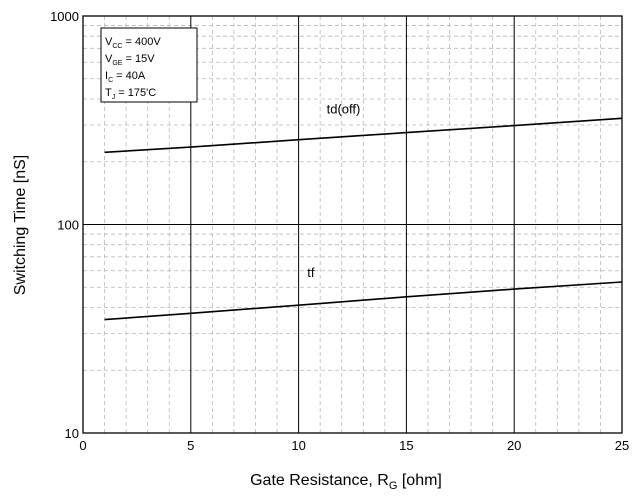 The height and width of the screenshot is (497, 642). Describe the element at coordinates (68, 225) in the screenshot. I see `y-tick-label: 100` at that location.